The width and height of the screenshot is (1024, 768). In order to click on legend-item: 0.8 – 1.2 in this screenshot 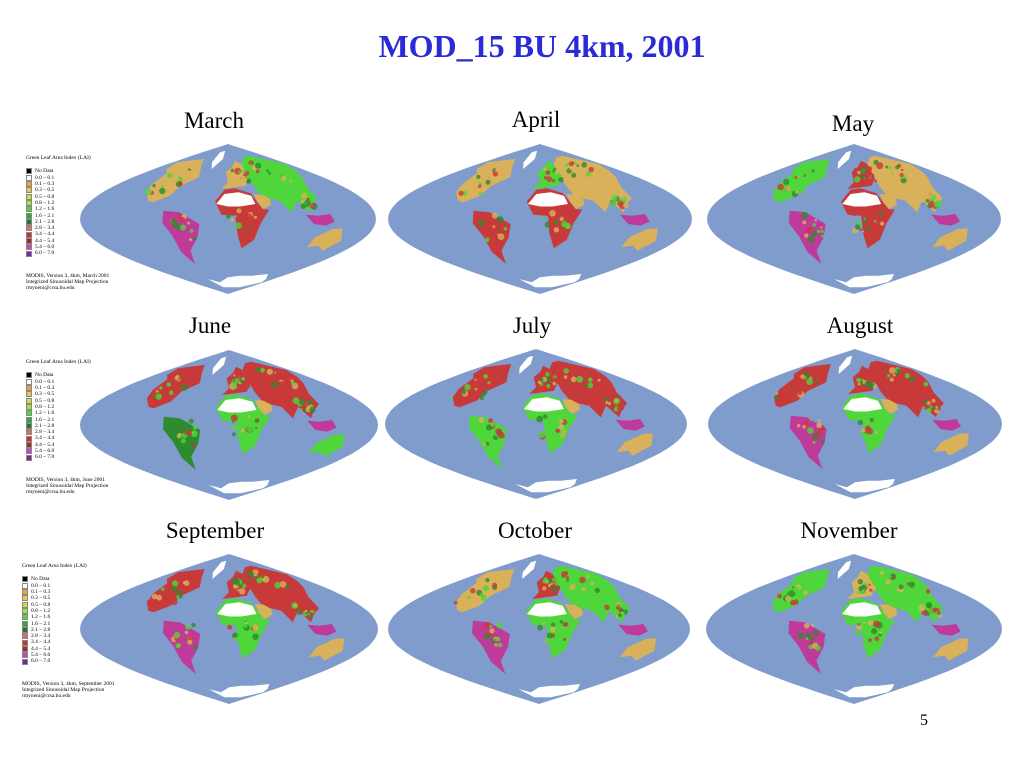, I will do `click(67, 407)`.